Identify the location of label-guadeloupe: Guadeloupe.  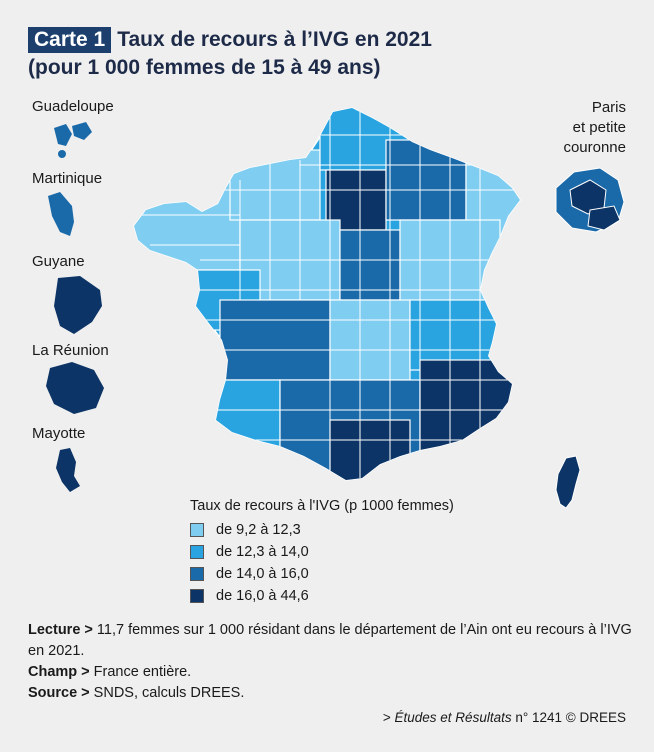
(73, 106).